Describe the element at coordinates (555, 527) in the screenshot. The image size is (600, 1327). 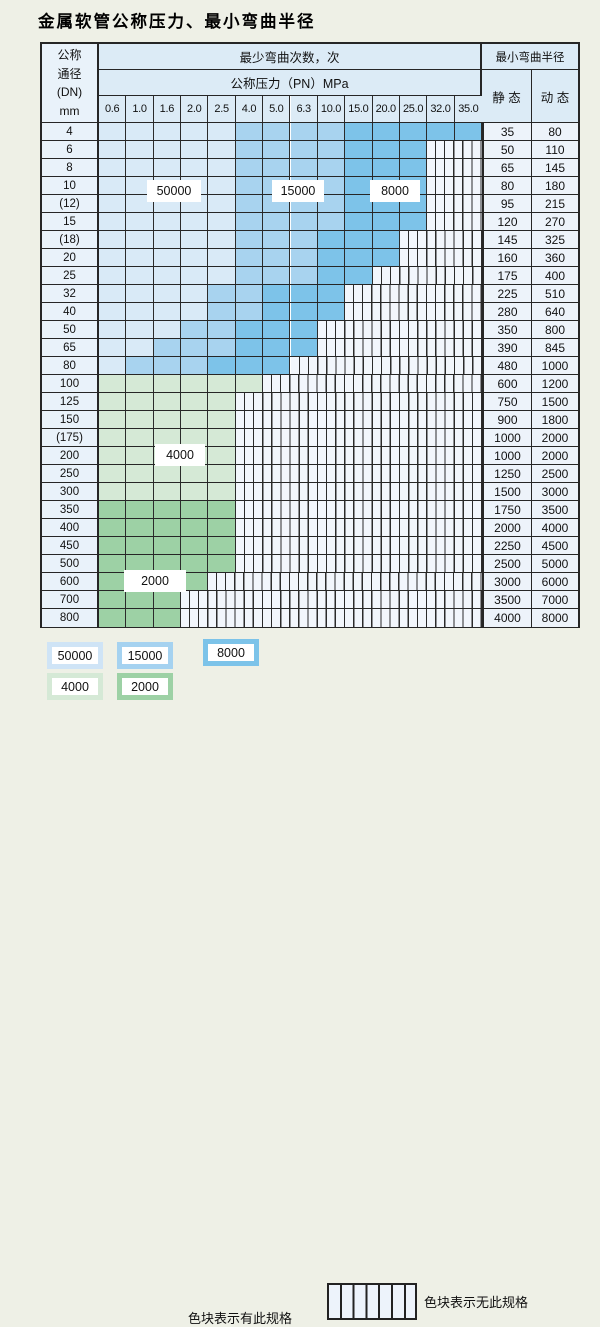
I see `dynamic-value-cell: 4000` at that location.